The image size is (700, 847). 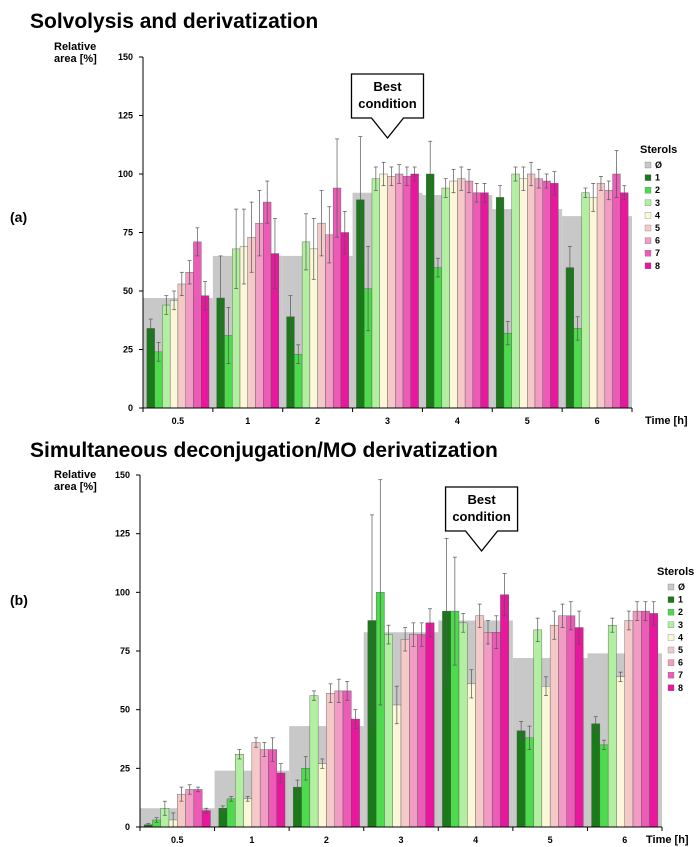 What do you see at coordinates (657, 190) in the screenshot?
I see `legend-label: 2` at bounding box center [657, 190].